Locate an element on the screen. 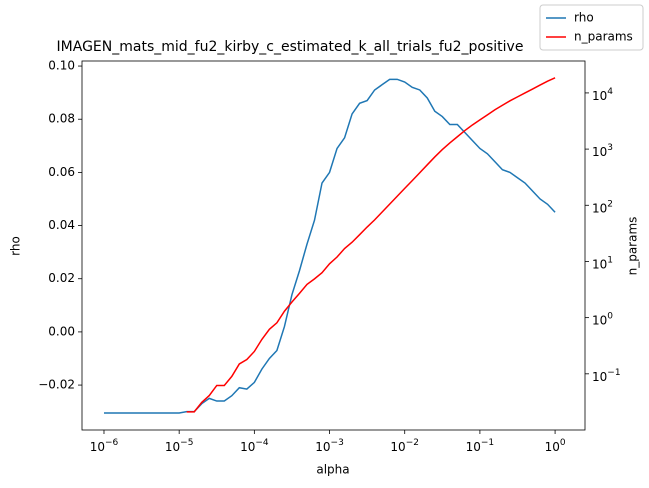  y-tick-label: −0.02 is located at coordinates (56, 385).